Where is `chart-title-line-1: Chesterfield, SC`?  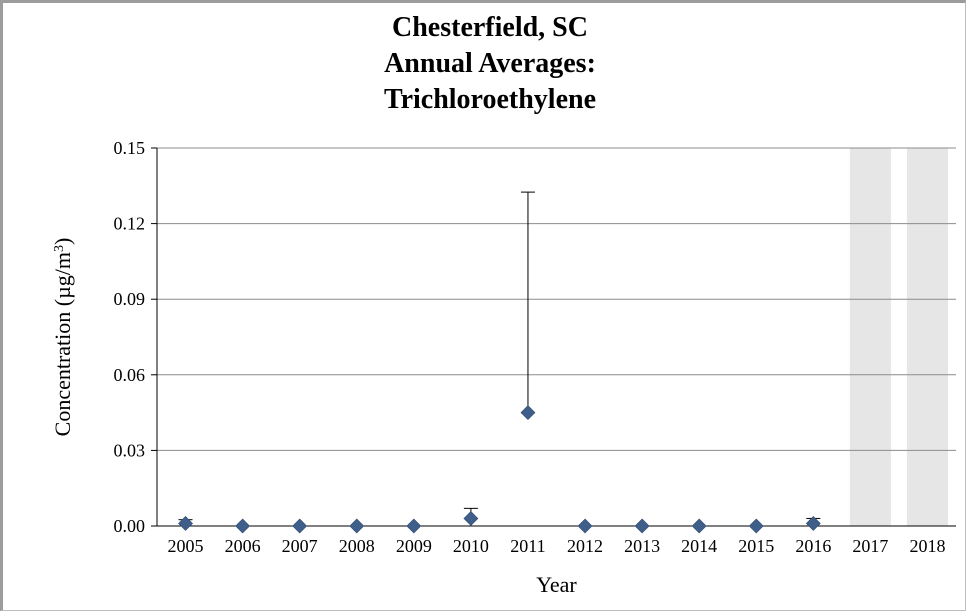
chart-title-line-1: Chesterfield, SC is located at coordinates (490, 27).